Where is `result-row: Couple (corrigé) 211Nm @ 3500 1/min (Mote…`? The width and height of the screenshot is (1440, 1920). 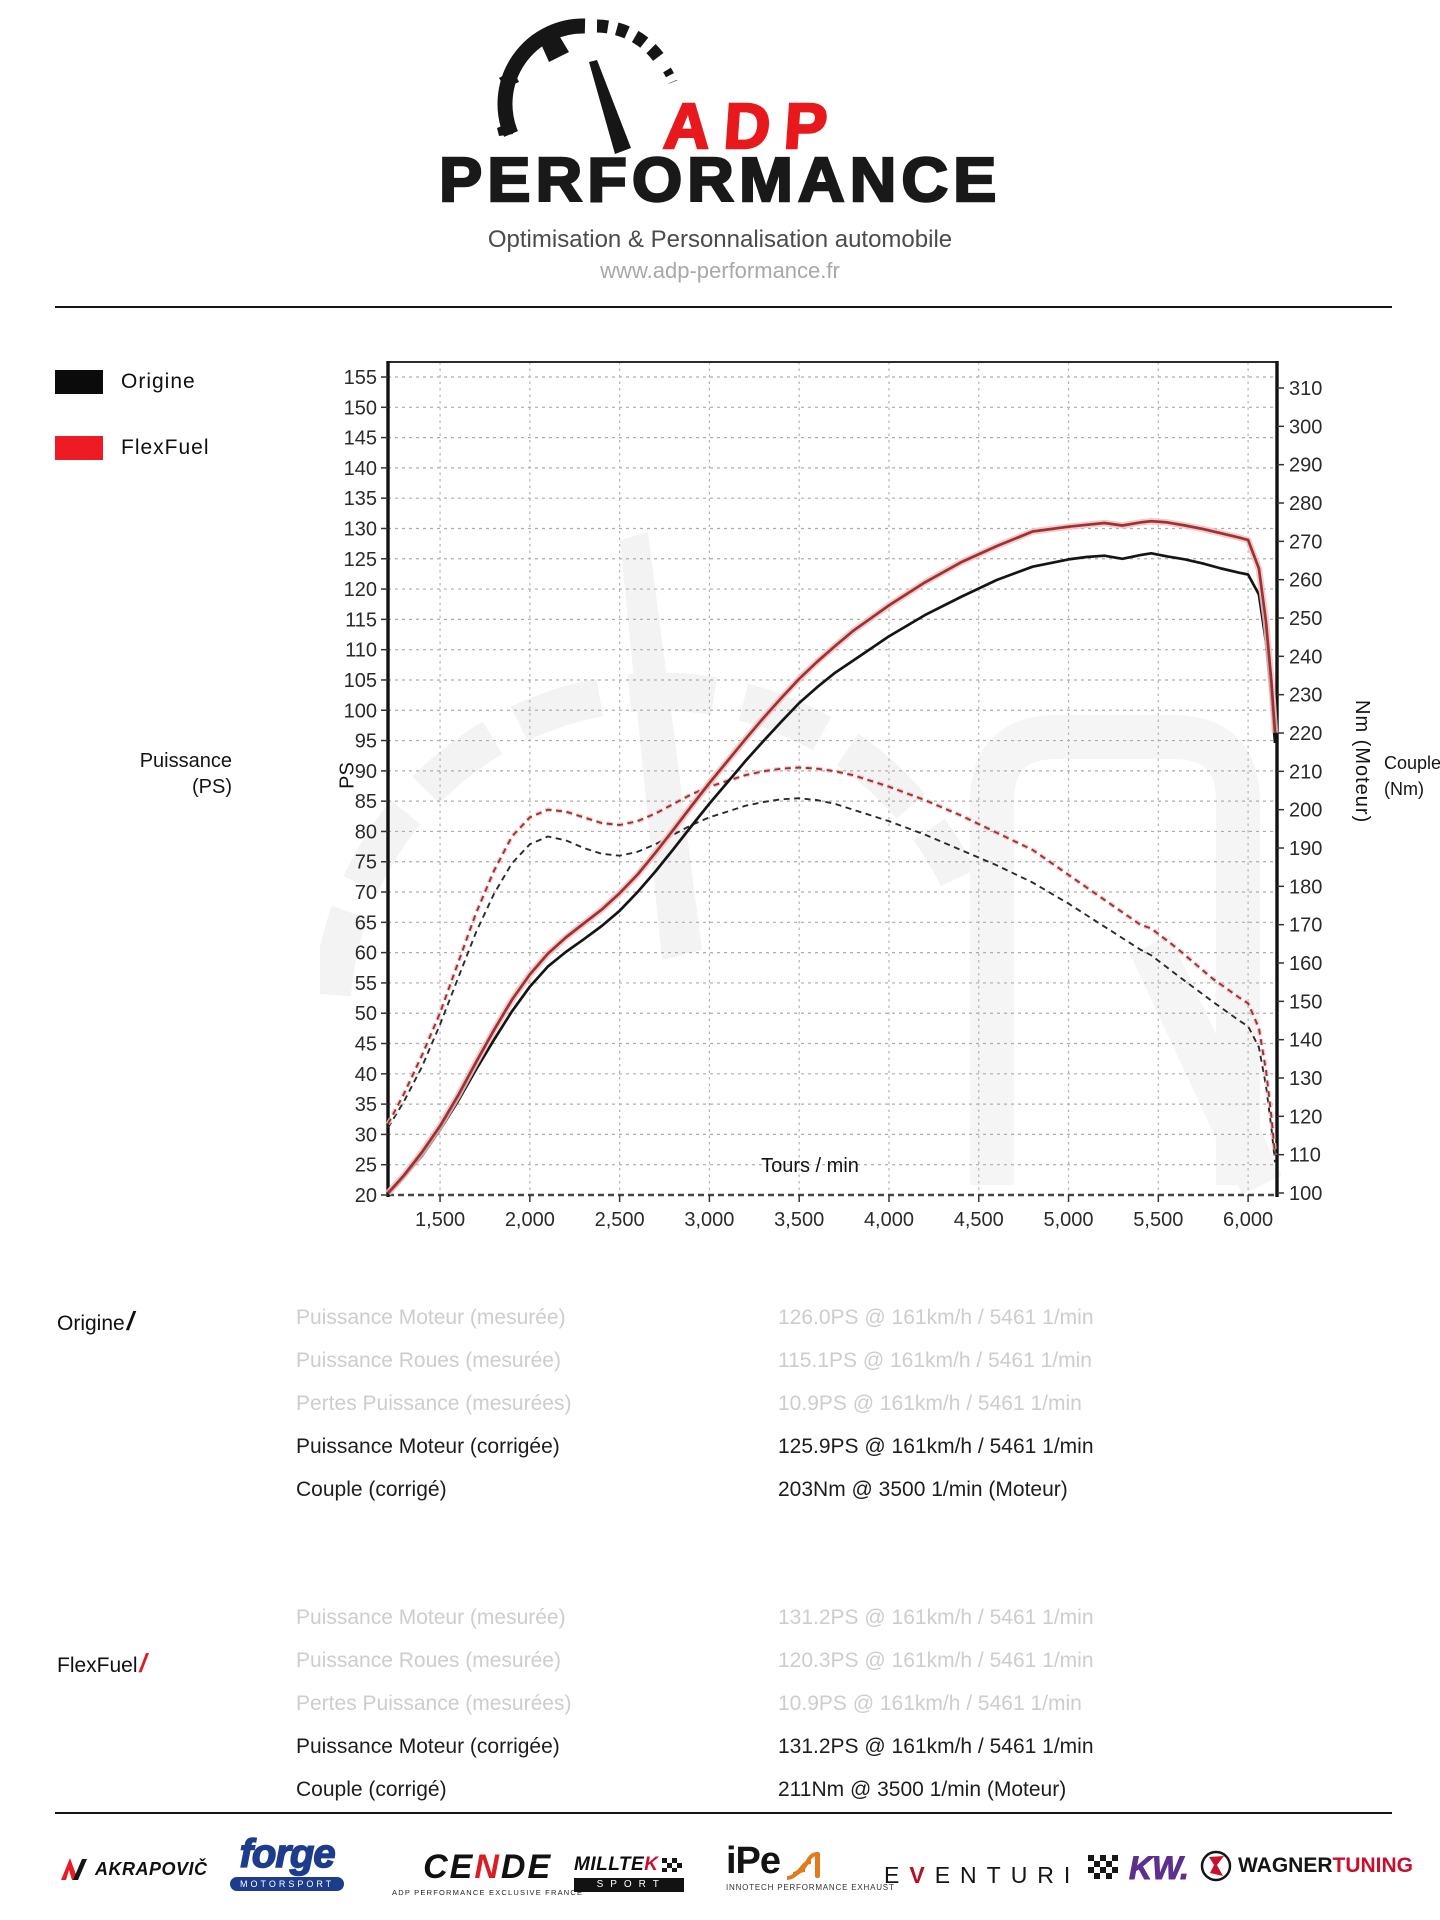
result-row: Couple (corrigé) 211Nm @ 3500 1/min (Mote… is located at coordinates (681, 1789).